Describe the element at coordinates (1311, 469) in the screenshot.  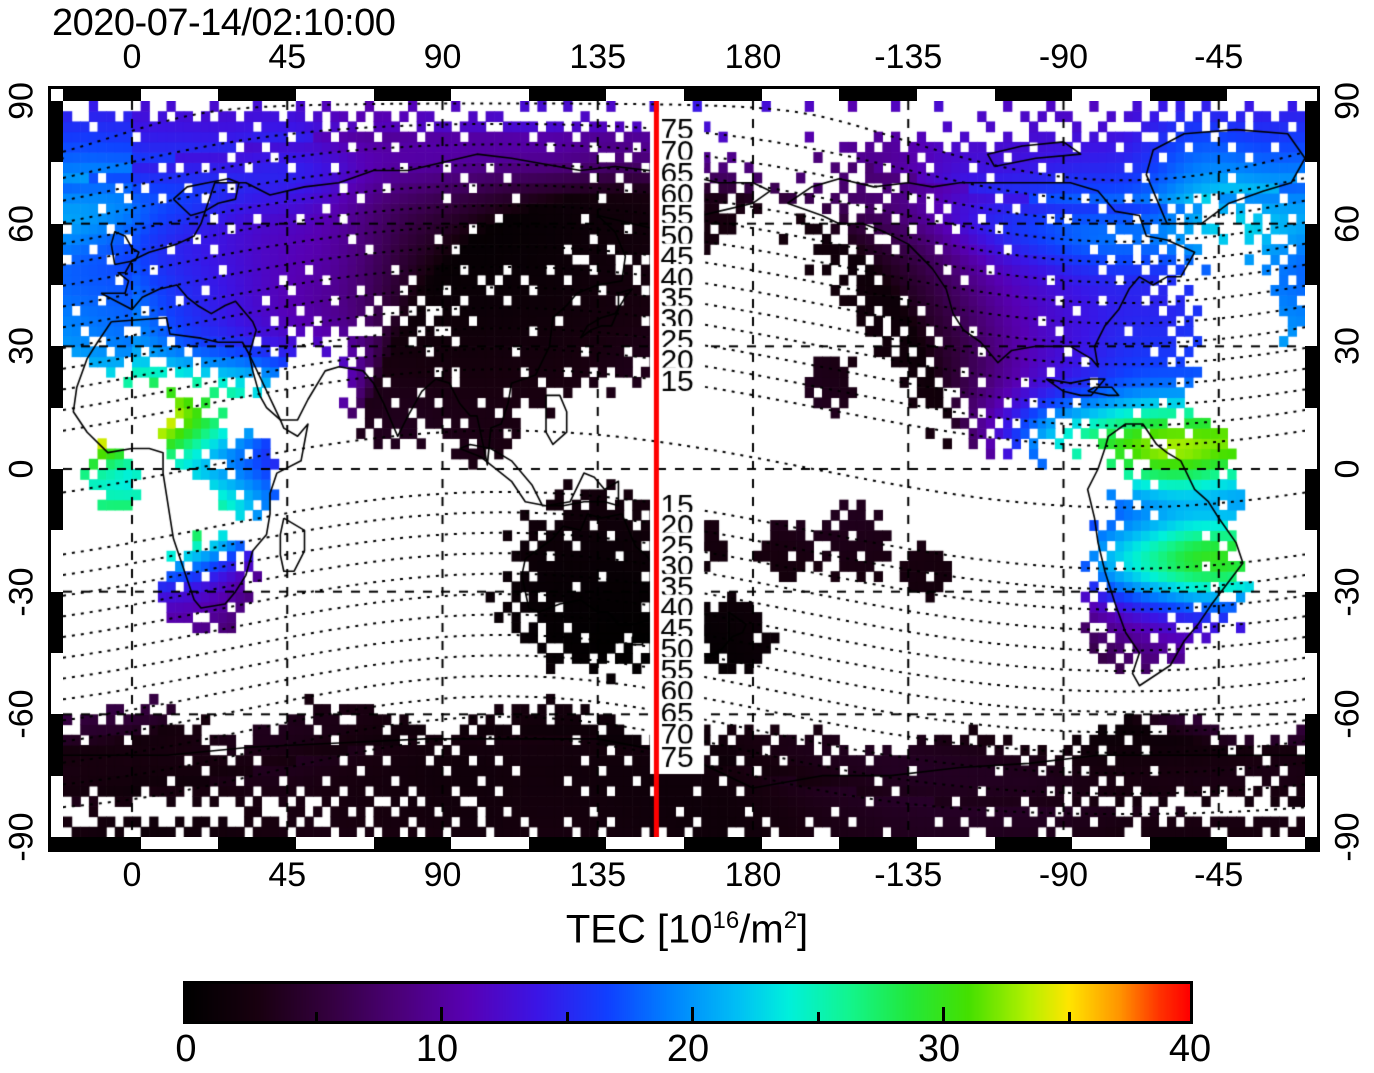
I see `frame-border-right` at that location.